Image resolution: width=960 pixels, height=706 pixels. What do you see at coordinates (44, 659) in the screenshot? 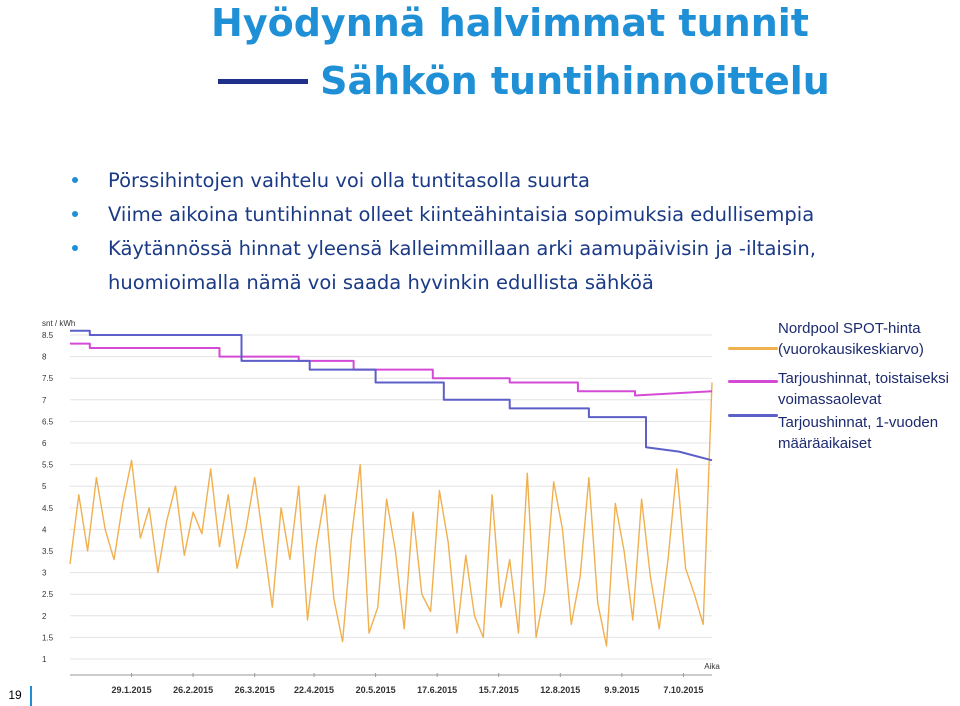
I see `y-tick-label: 1` at bounding box center [44, 659].